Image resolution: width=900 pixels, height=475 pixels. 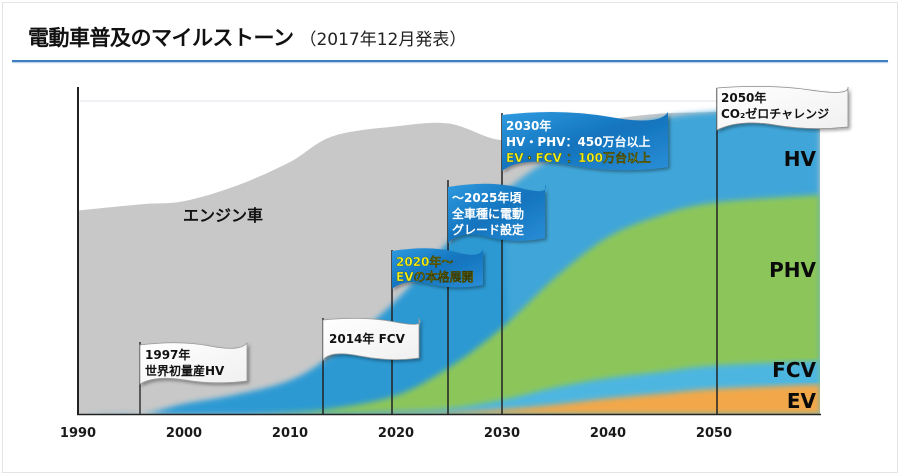 I want to click on milestone-flag-2014: 2014年 FCV, so click(x=371, y=339).